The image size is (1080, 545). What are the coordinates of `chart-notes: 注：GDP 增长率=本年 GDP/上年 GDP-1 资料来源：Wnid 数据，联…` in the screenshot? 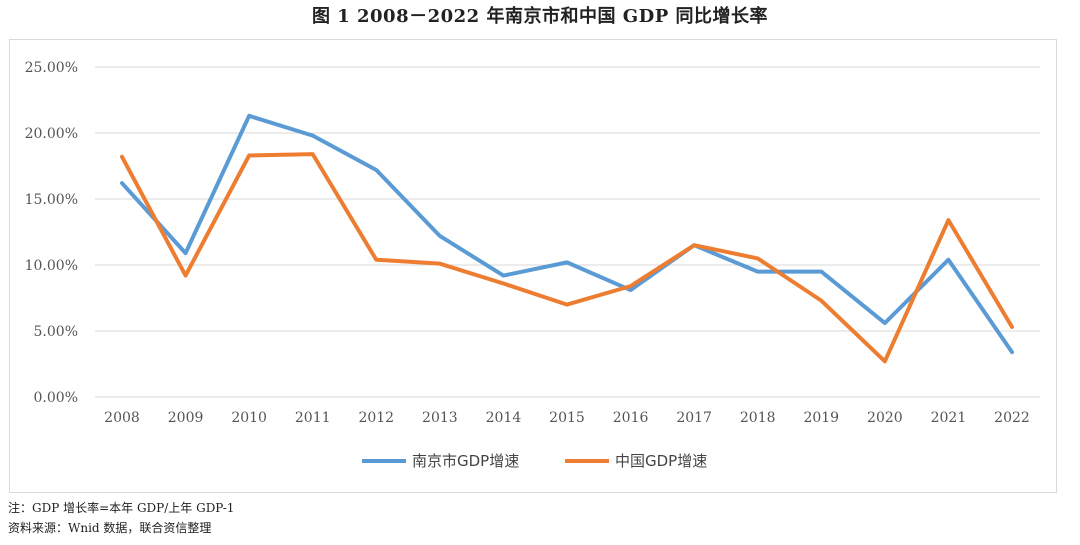 It's located at (121, 518).